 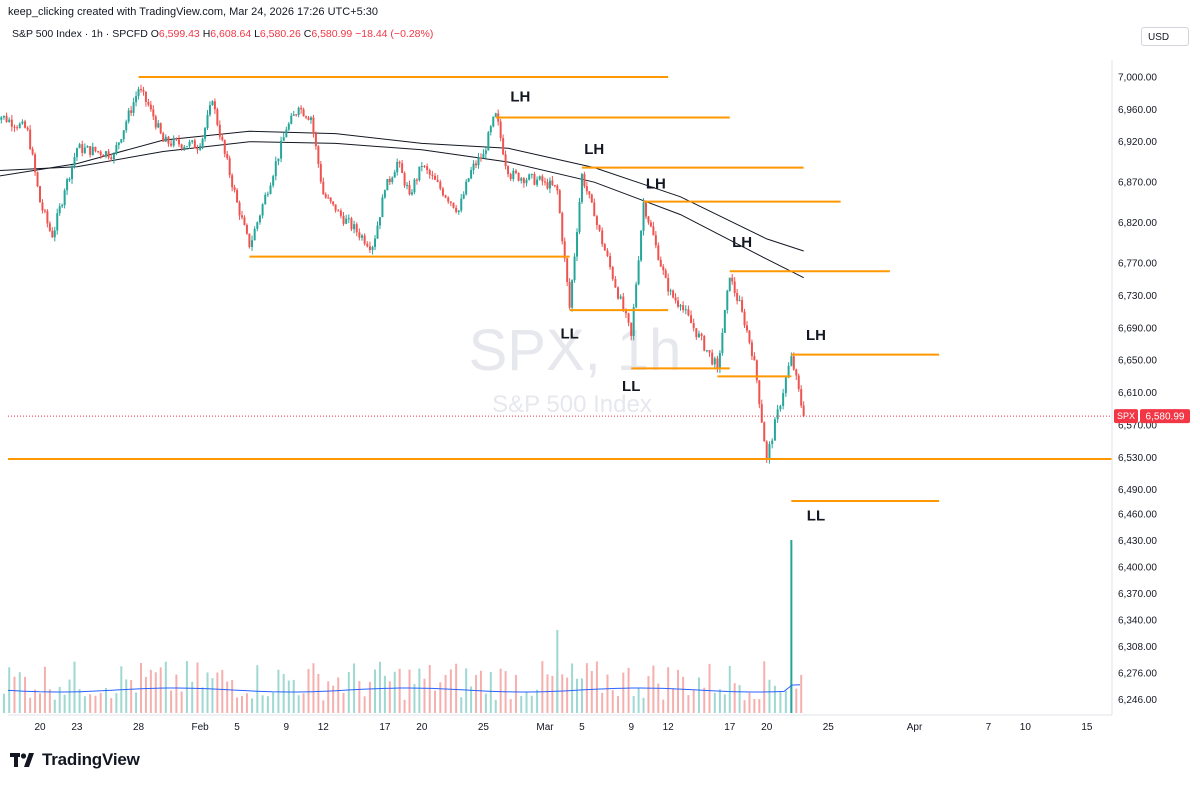 What do you see at coordinates (1137, 393) in the screenshot?
I see `y-tick-label: 6,610.00` at bounding box center [1137, 393].